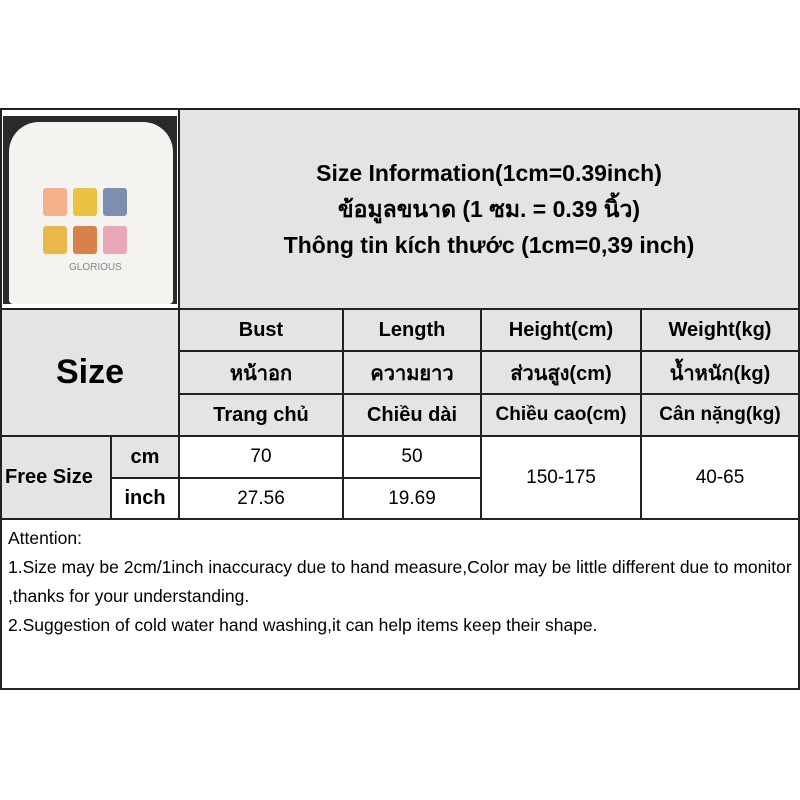 The height and width of the screenshot is (800, 800). What do you see at coordinates (261, 498) in the screenshot?
I see `bust-inch: 27.56` at bounding box center [261, 498].